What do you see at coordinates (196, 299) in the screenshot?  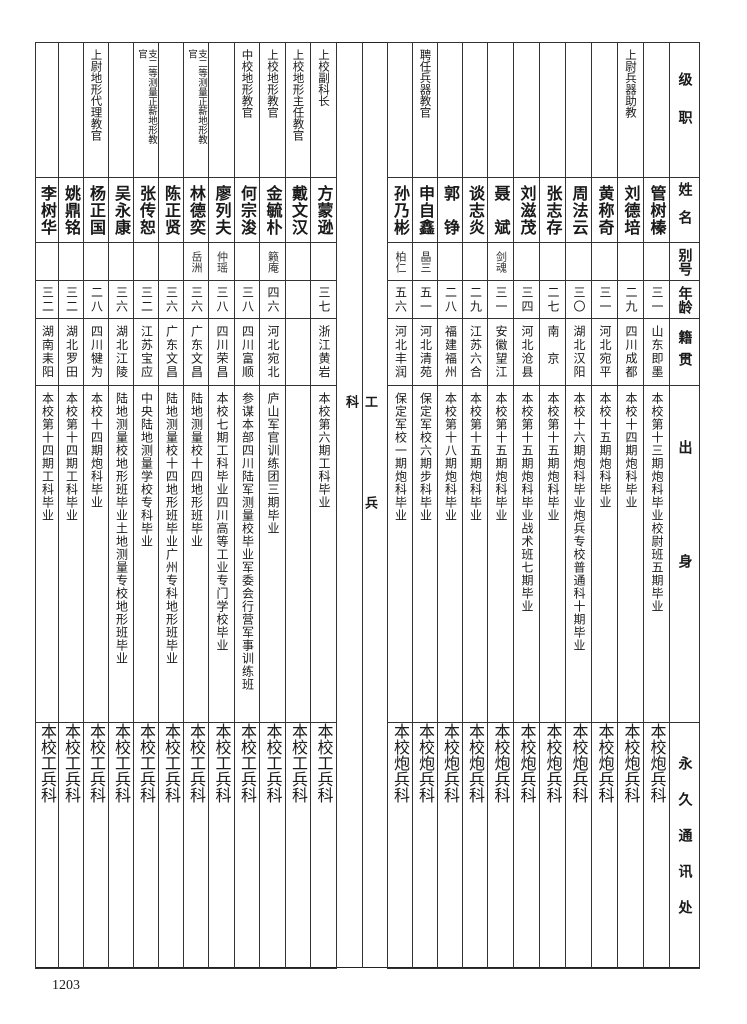 I see `row-age: 三六` at bounding box center [196, 299].